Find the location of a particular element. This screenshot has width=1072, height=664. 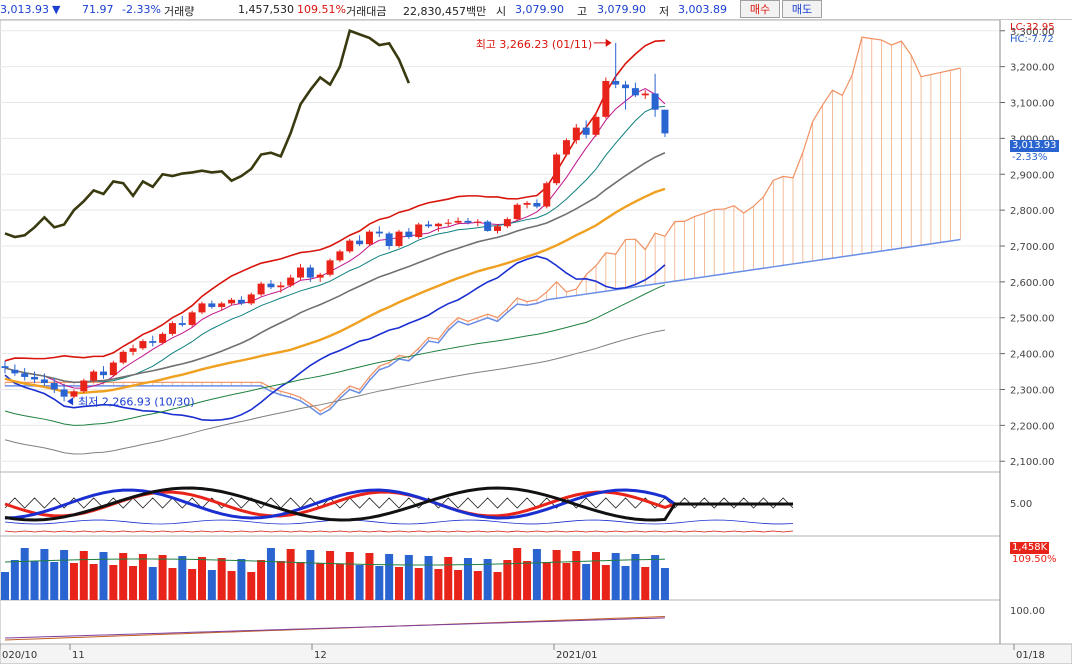

high-value: 3,079.90 is located at coordinates (621, 9).